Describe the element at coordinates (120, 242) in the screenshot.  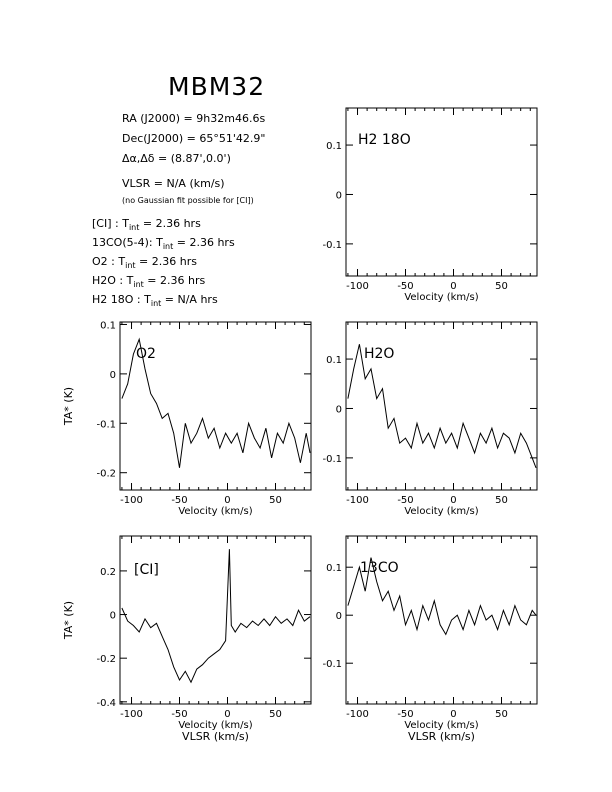
I see `tint-line-name: 13CO(5-4)` at that location.